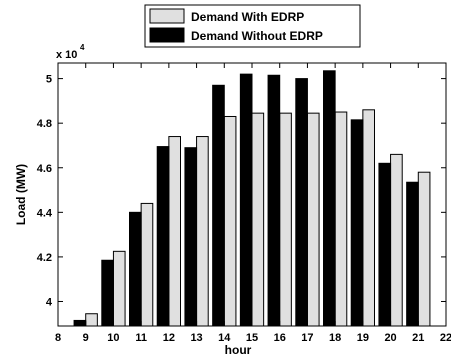 This screenshot has width=451, height=360. I want to click on y-tick-label: 4.2, so click(44, 258).